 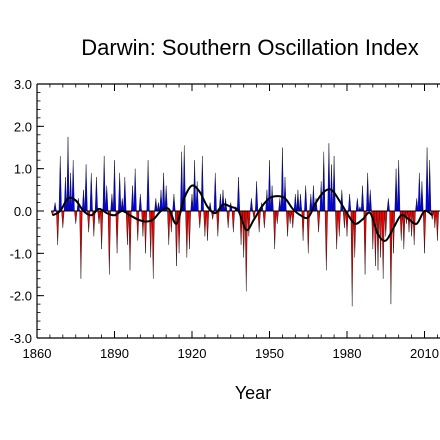 I want to click on y-tick-label: -3.0, so click(x=21, y=338).